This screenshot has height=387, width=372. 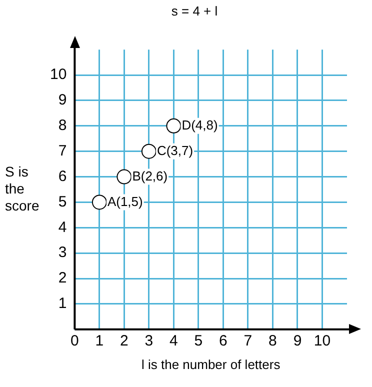 What do you see at coordinates (62, 253) in the screenshot?
I see `y-tick-label: 3` at bounding box center [62, 253].